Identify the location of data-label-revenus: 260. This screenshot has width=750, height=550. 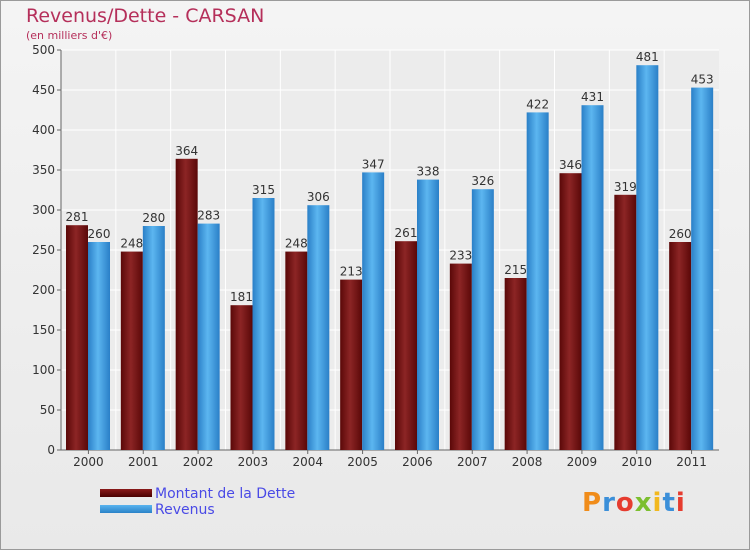
(99, 234).